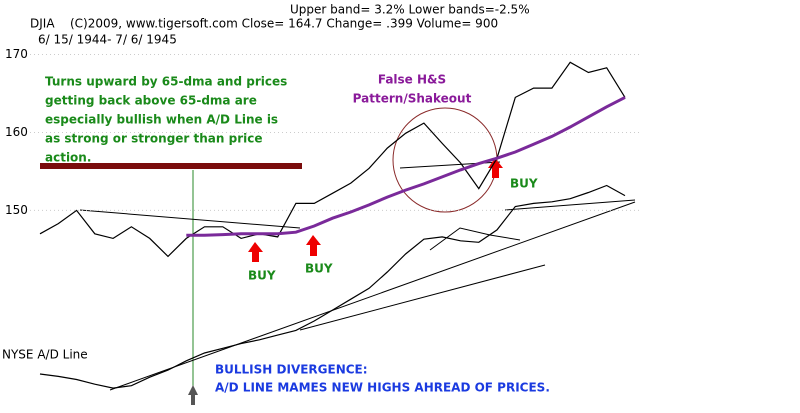 Image resolution: width=800 pixels, height=413 pixels. I want to click on divider-bar, so click(171, 166).